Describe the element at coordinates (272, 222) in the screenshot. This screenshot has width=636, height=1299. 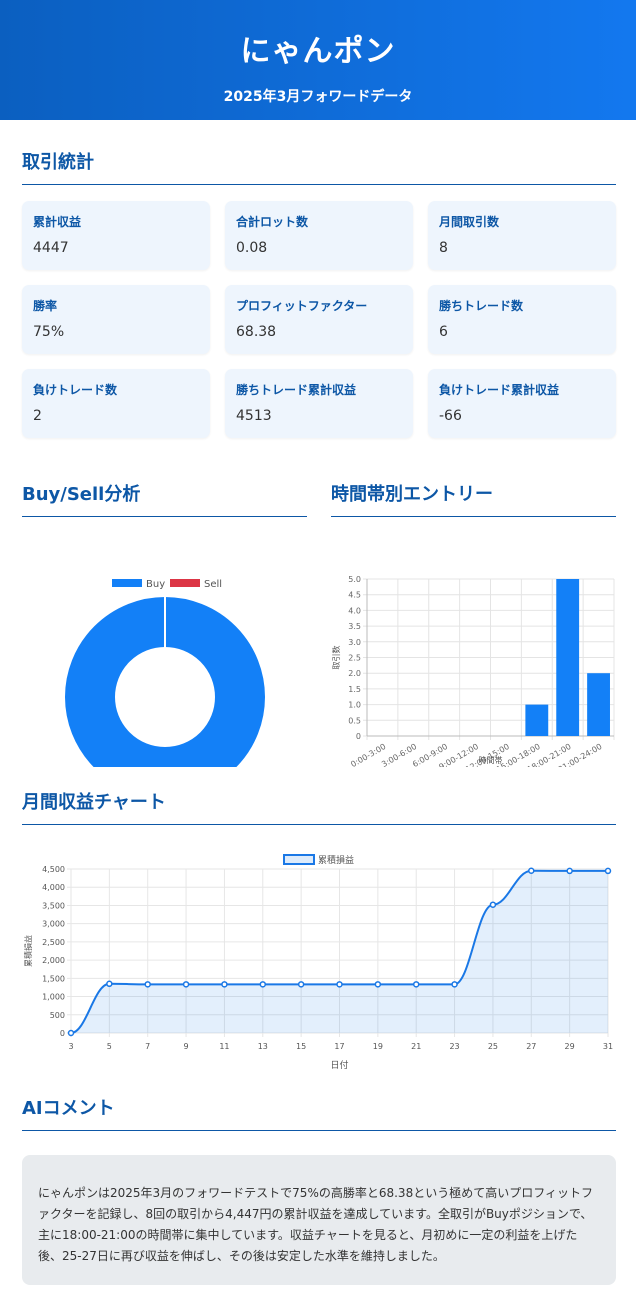
I see `stat-label: 合計ロット数` at that location.